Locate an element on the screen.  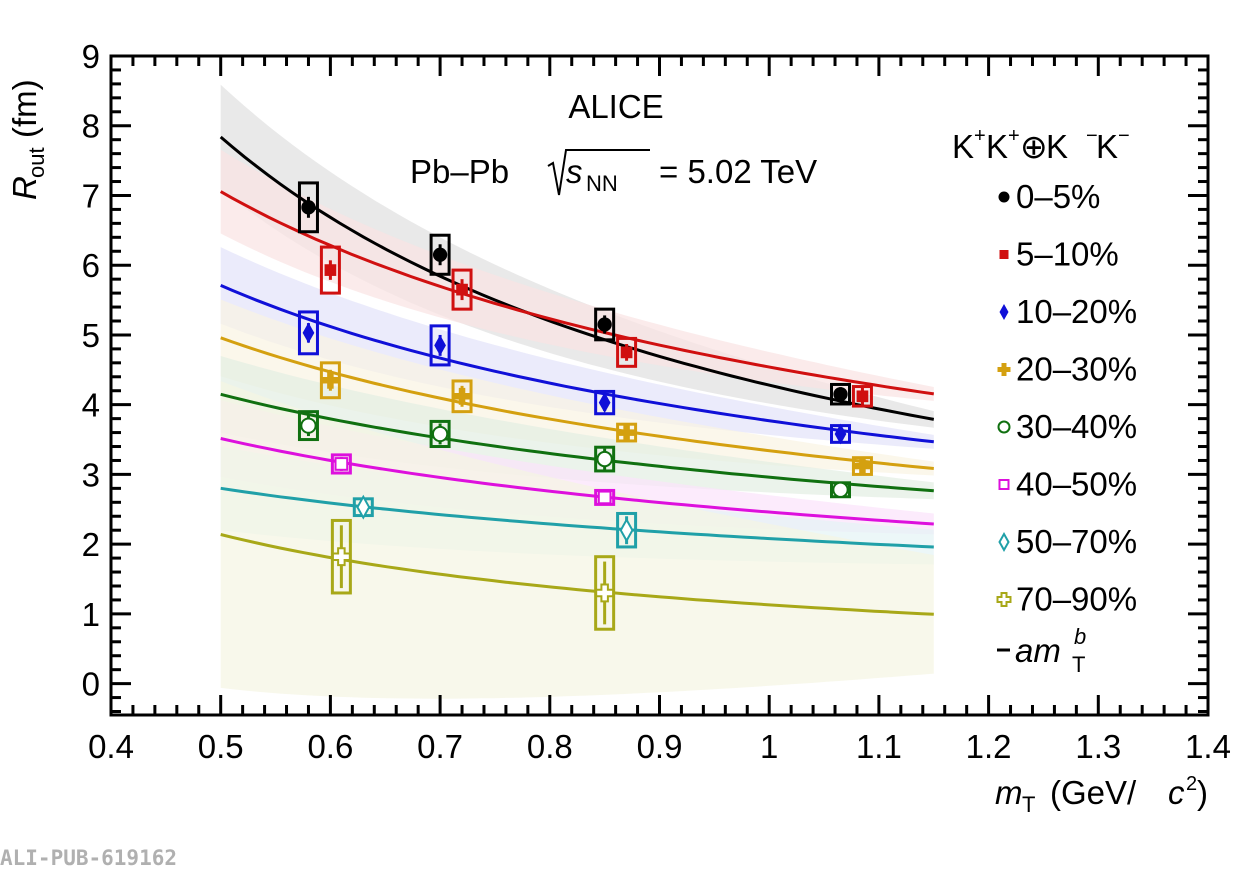
legend-header-k1: K is located at coordinates (963, 146).